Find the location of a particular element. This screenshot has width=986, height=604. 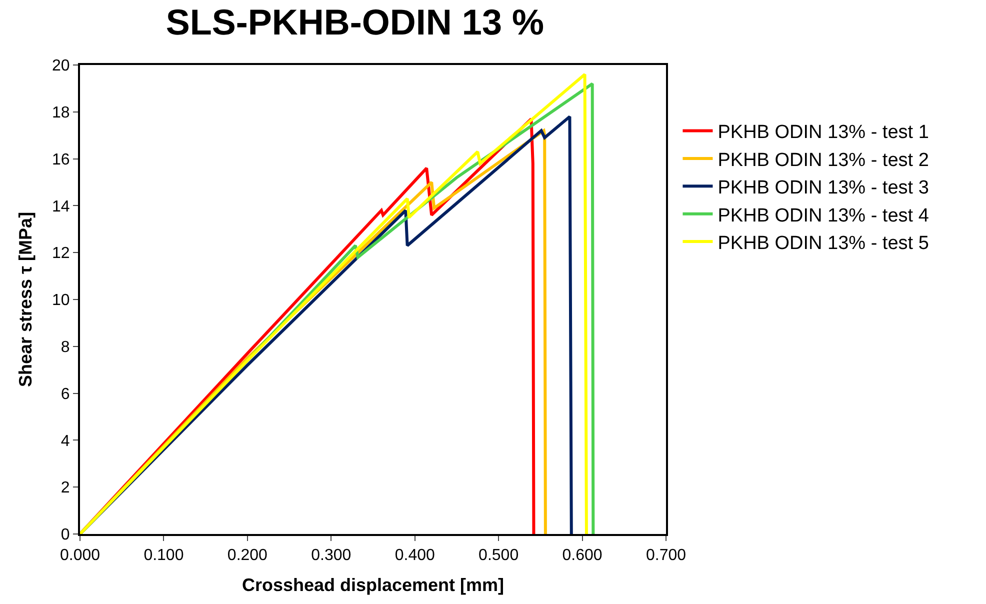

legend-label: PKHB ODIN 13% - test 5 is located at coordinates (823, 243).